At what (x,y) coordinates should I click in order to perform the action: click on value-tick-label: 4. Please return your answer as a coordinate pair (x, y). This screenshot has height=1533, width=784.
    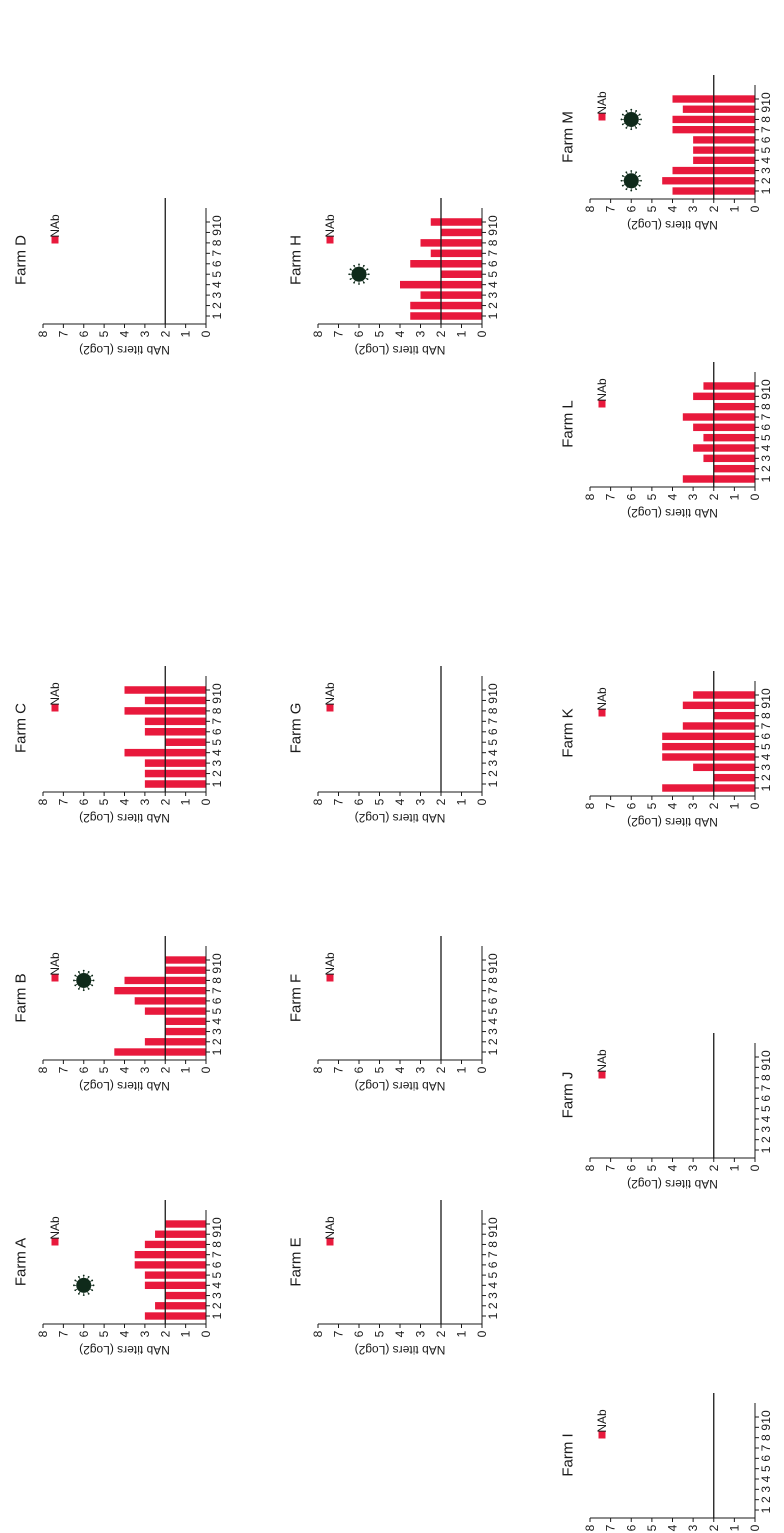
    Looking at the image, I should click on (673, 1167).